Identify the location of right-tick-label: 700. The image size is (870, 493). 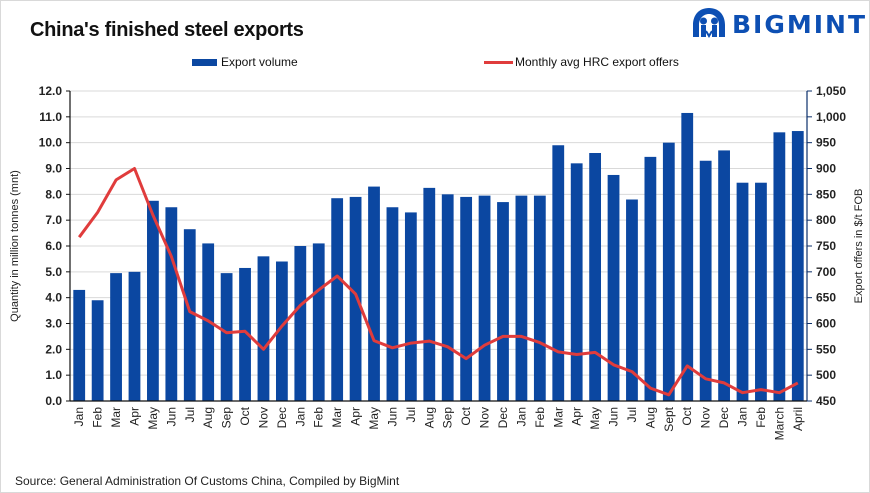
(826, 272).